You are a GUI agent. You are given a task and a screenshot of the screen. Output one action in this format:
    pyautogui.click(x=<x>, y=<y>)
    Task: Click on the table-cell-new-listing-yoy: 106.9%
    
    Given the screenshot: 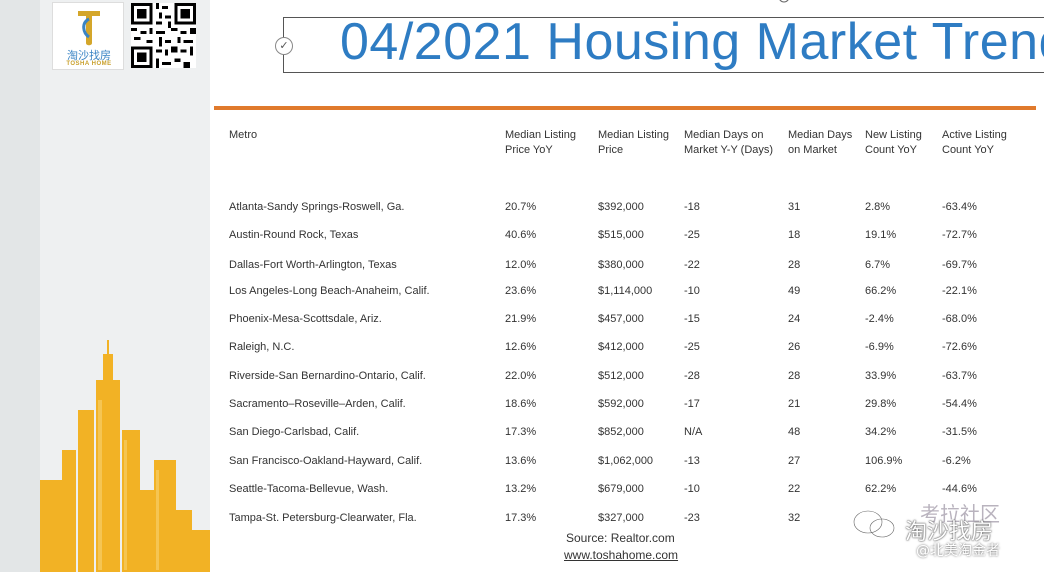 What is the action you would take?
    pyautogui.click(x=884, y=461)
    